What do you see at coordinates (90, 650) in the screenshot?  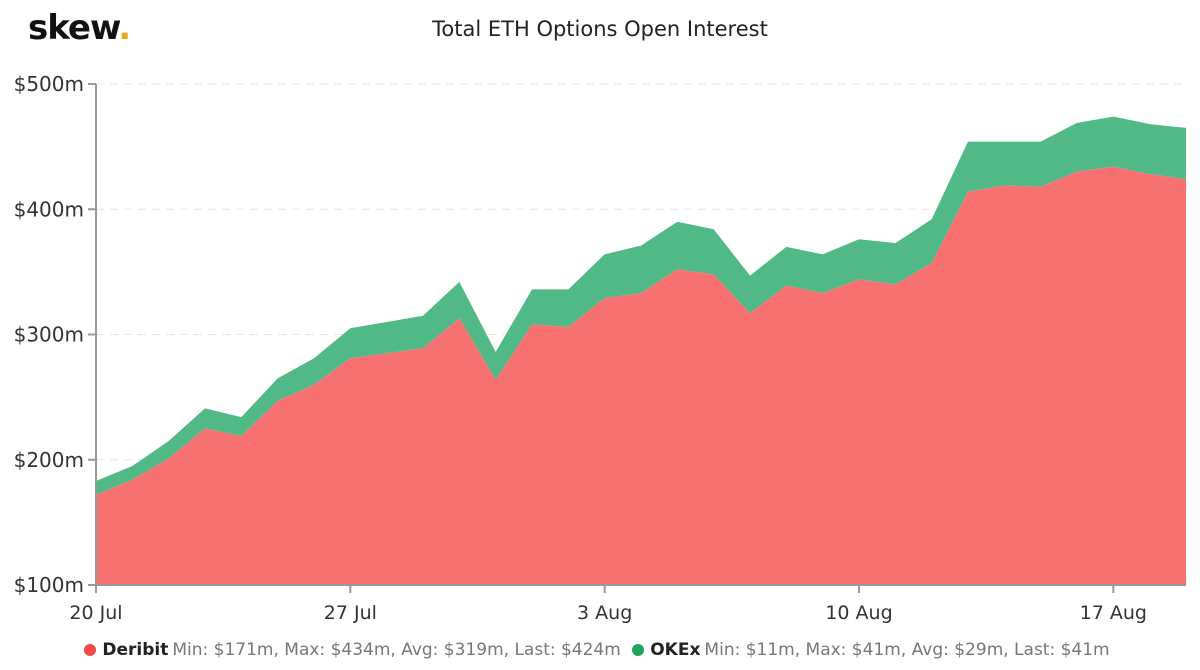 I see `legend-dot-deribit` at bounding box center [90, 650].